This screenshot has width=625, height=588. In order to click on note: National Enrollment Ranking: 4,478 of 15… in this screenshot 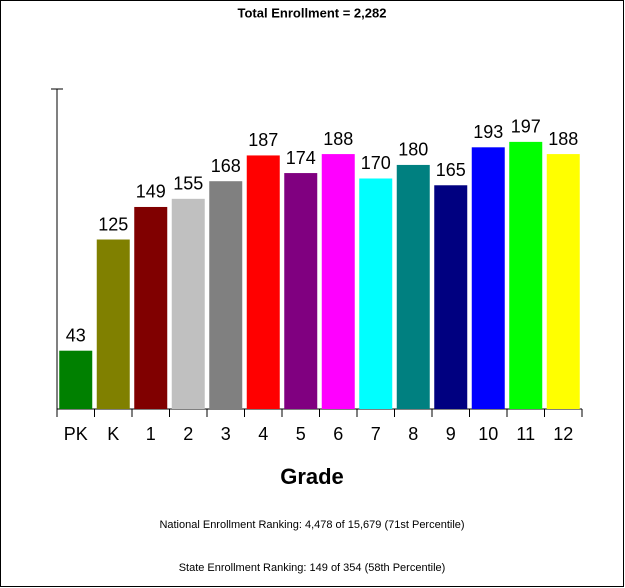, I will do `click(311, 525)`.